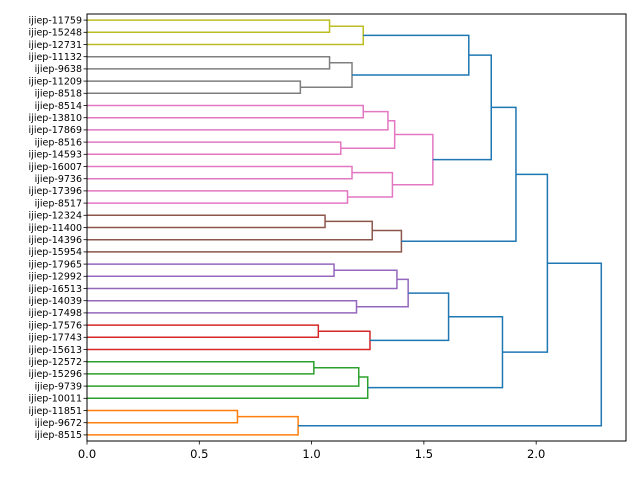 Image resolution: width=640 pixels, height=480 pixels. What do you see at coordinates (55, 374) in the screenshot?
I see `leaf-label: ijiep-15296` at bounding box center [55, 374].